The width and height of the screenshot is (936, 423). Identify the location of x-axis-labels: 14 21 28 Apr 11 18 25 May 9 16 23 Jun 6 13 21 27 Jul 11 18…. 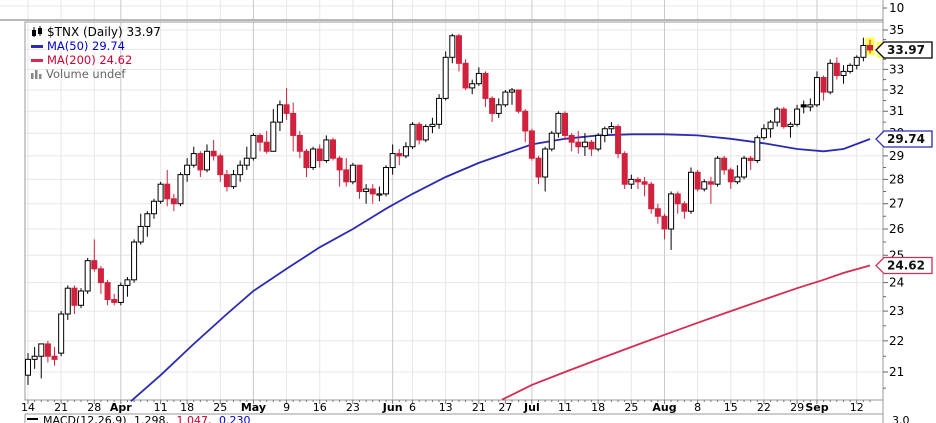
(442, 407).